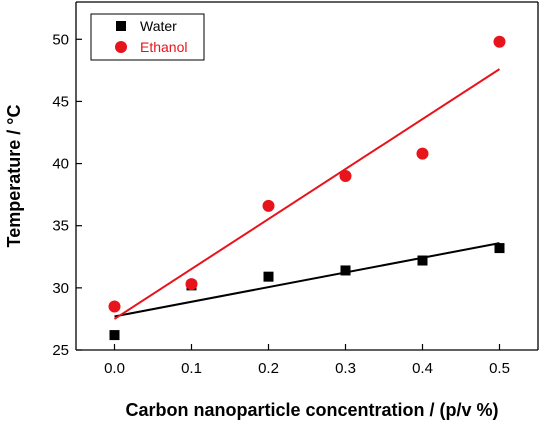 Image resolution: width=550 pixels, height=426 pixels. Describe the element at coordinates (60, 226) in the screenshot. I see `y-tick-label: 35` at that location.